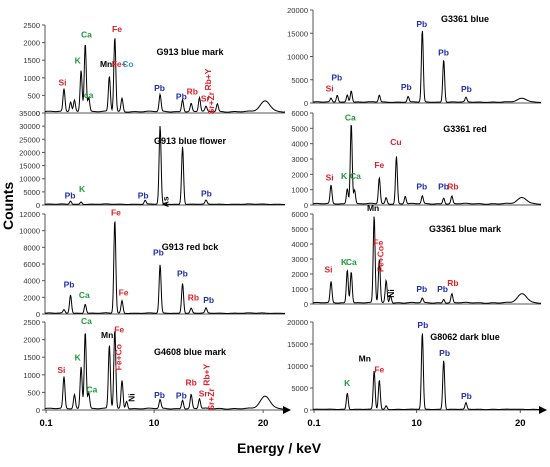  What do you see at coordinates (29, 126) in the screenshot?
I see `y-tick-label: 30000` at bounding box center [29, 126].